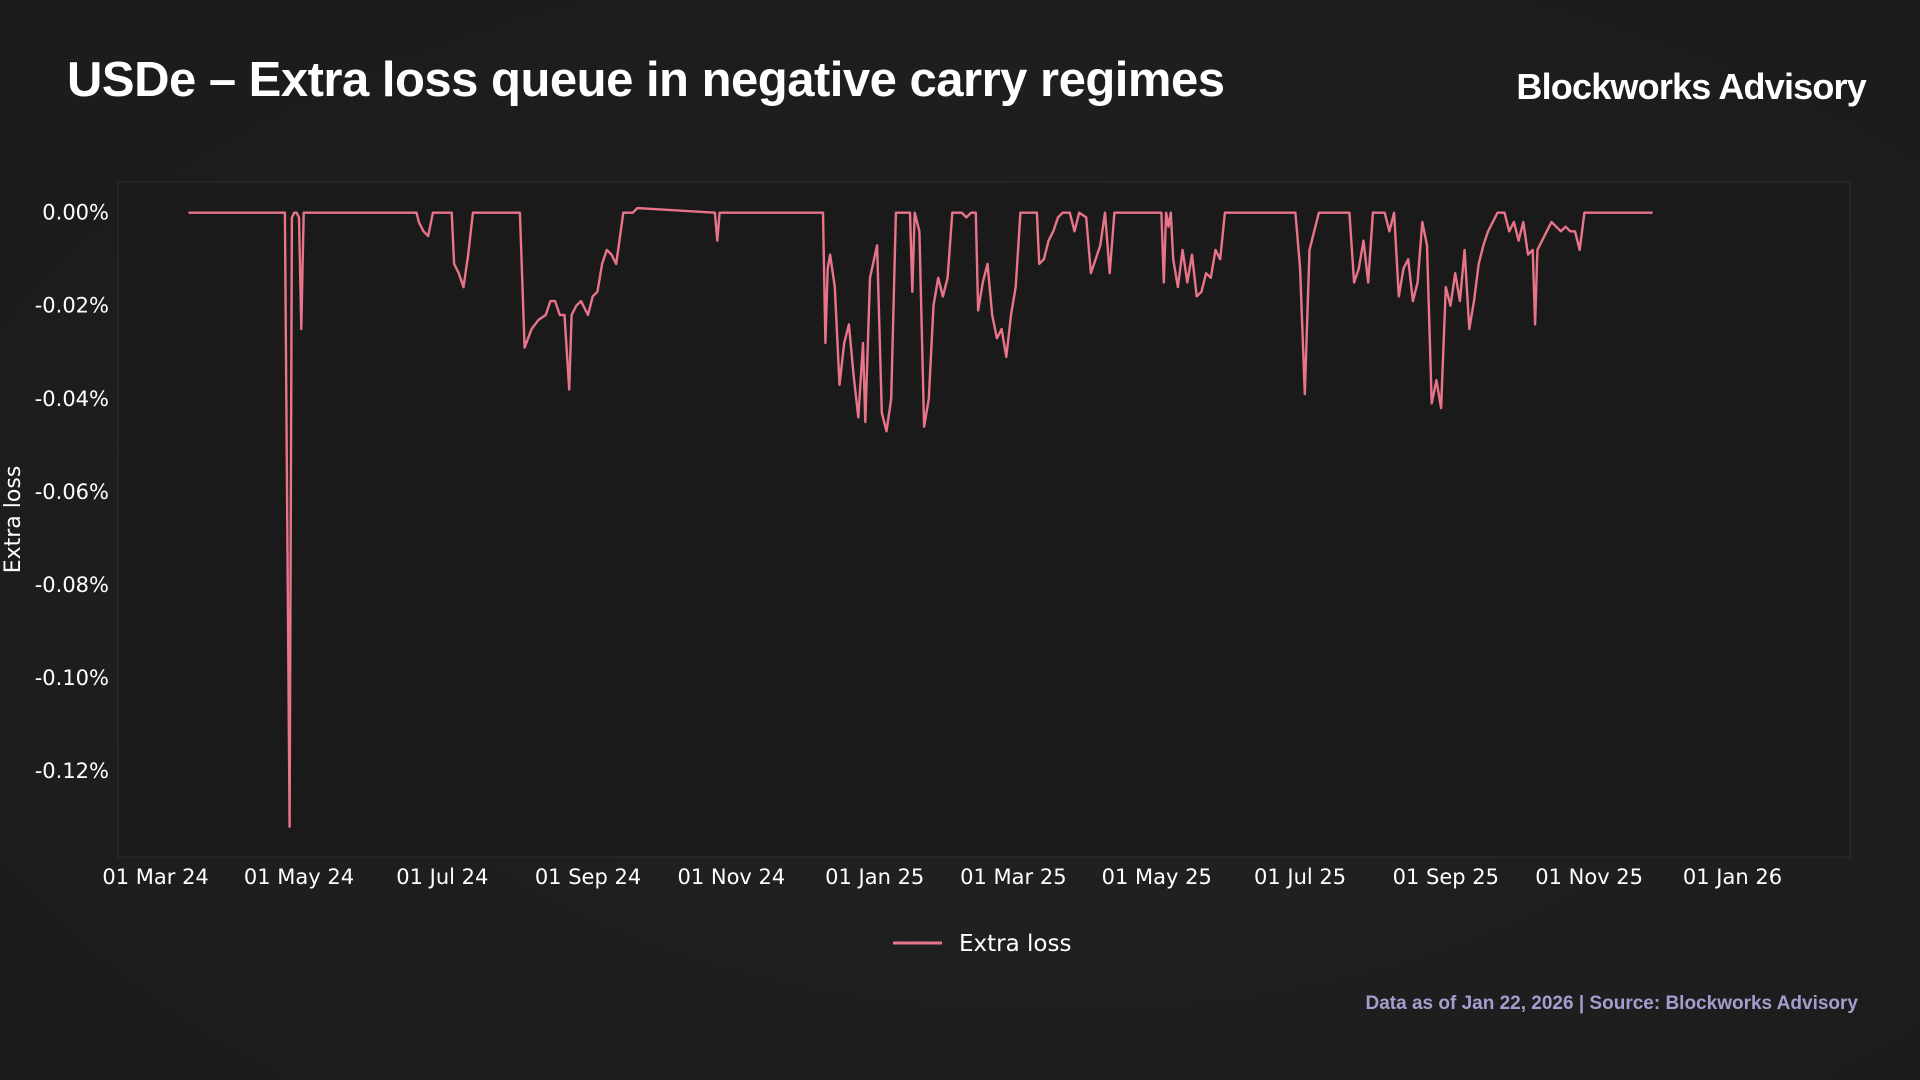 This screenshot has width=1920, height=1080. Describe the element at coordinates (72, 678) in the screenshot. I see `y-tick-label: -0.10%` at that location.